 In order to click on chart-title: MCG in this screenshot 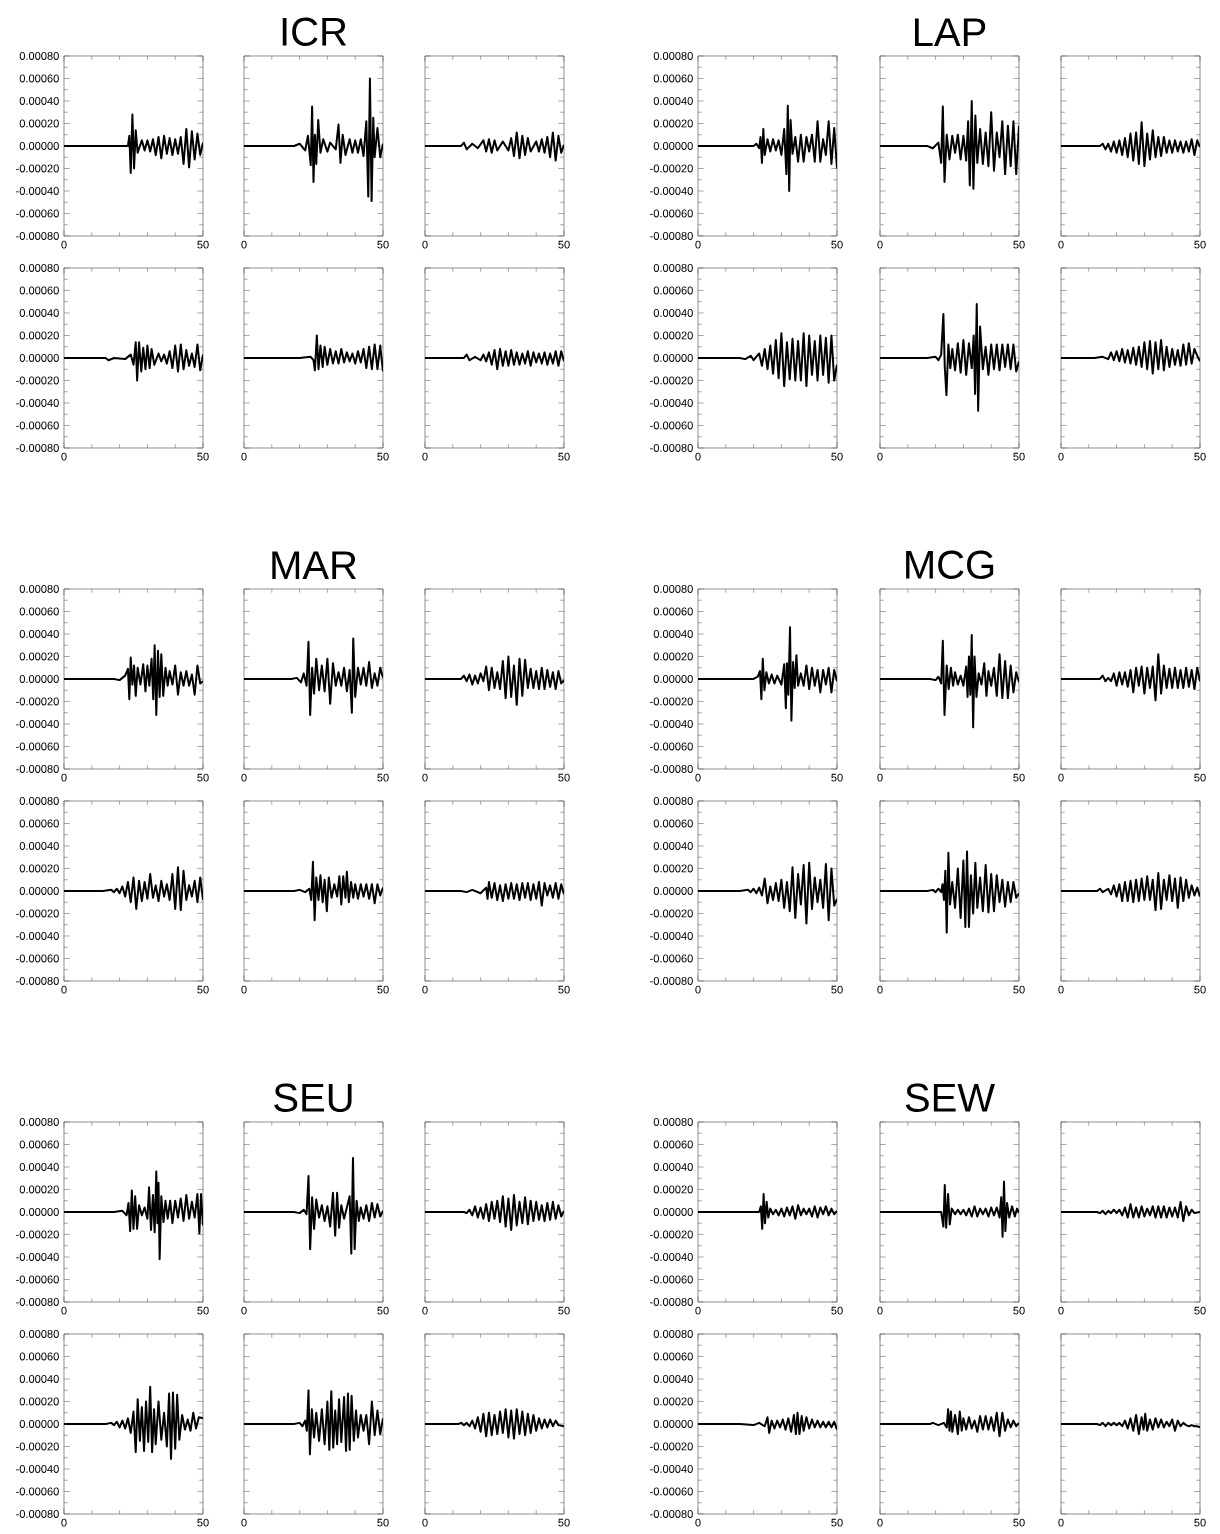, I will do `click(950, 564)`.